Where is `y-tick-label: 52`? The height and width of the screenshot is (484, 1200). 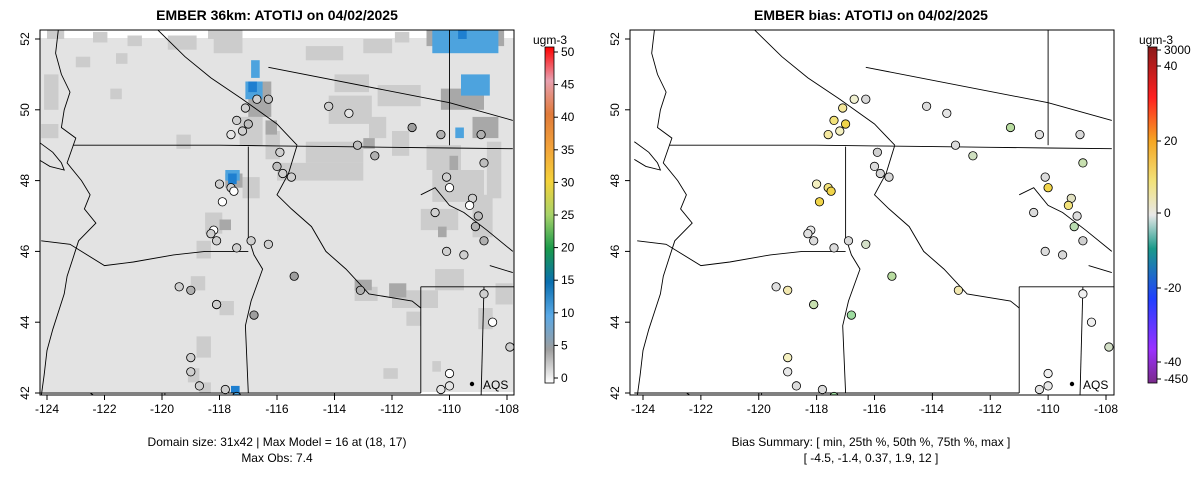
y-tick-label: 52 is located at coordinates (25, 39).